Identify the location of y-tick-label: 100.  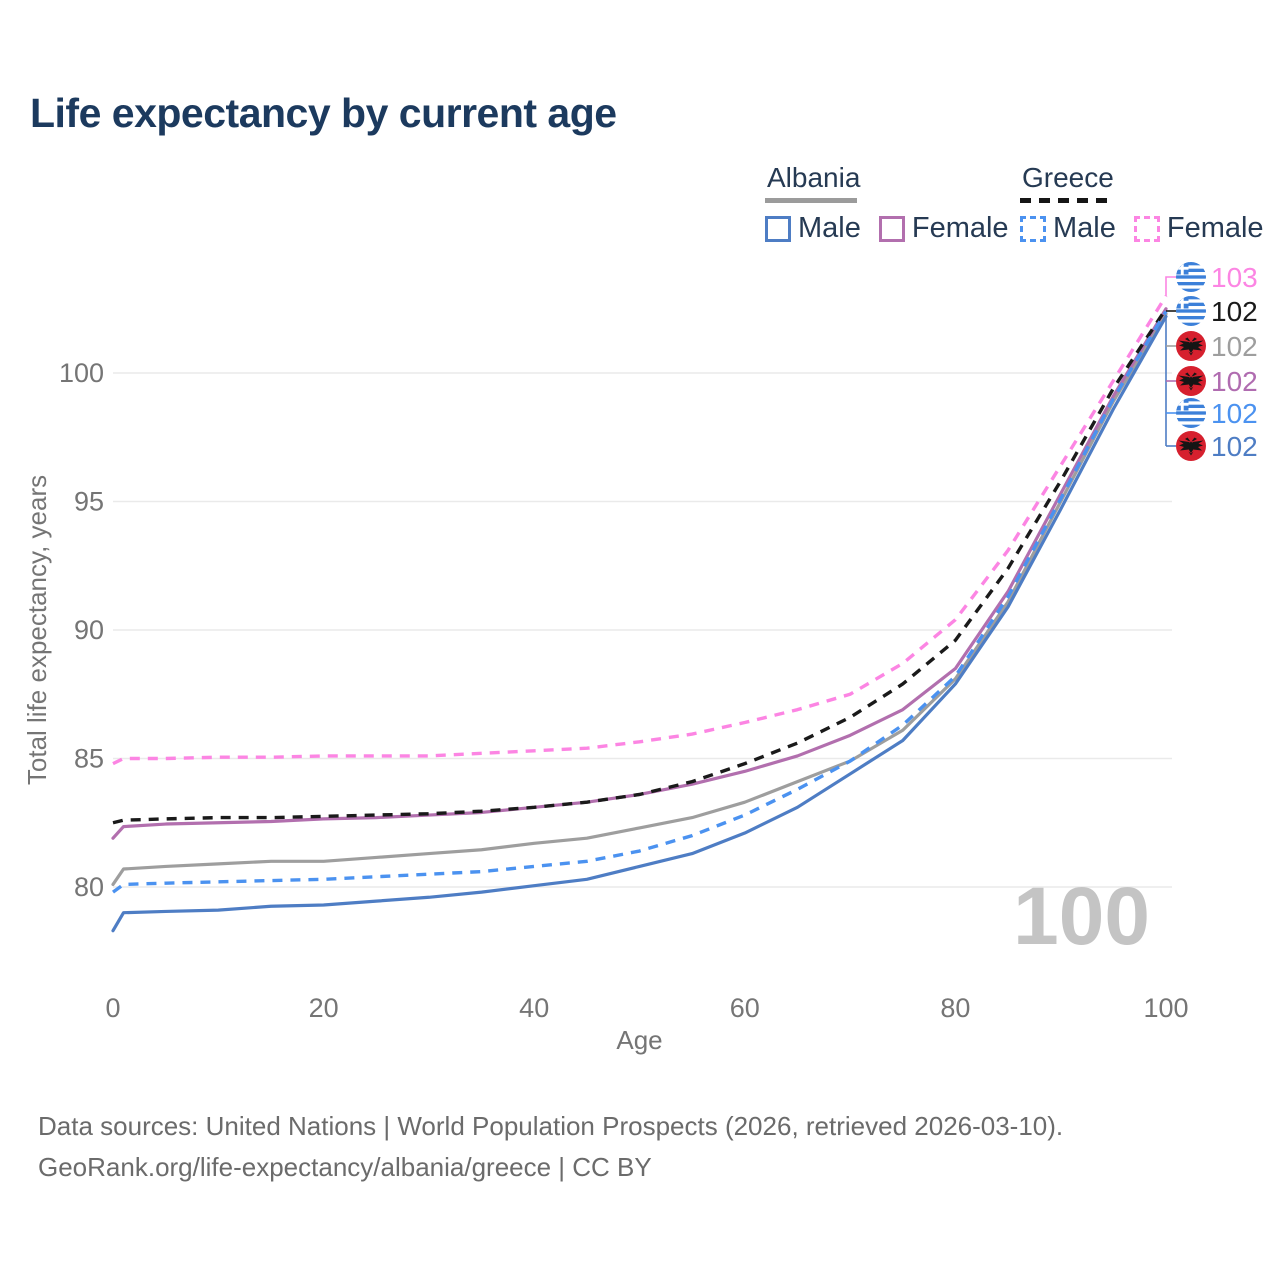
(81, 373).